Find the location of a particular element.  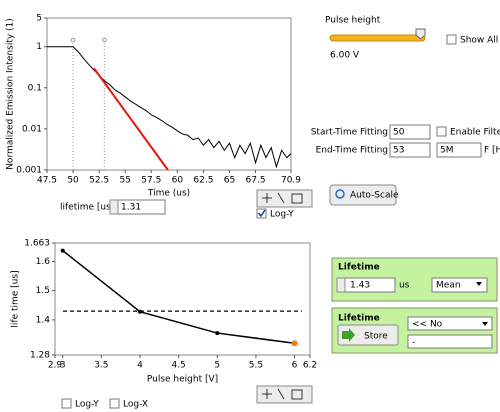

y-tick-label: 1 is located at coordinates (39, 47).